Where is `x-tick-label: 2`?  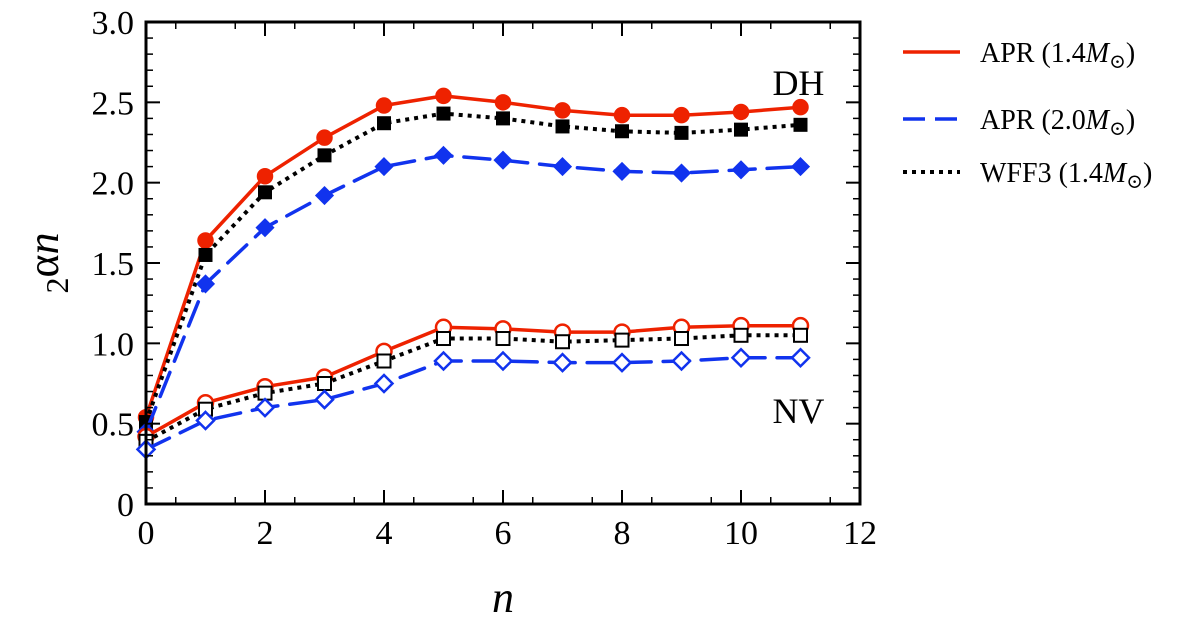 x-tick-label: 2 is located at coordinates (265, 533).